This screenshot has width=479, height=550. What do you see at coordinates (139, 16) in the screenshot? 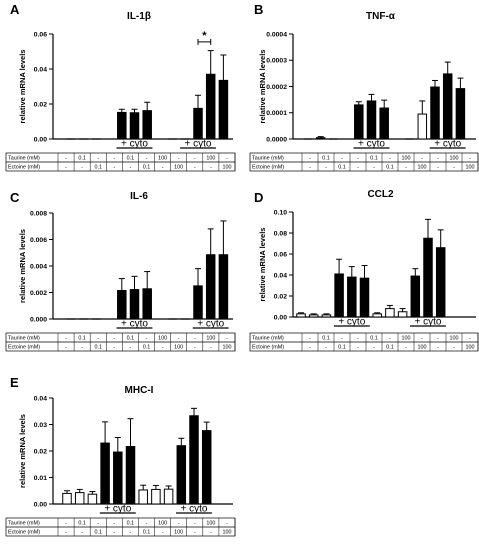
I see `chart-title: IL-1β` at bounding box center [139, 16].